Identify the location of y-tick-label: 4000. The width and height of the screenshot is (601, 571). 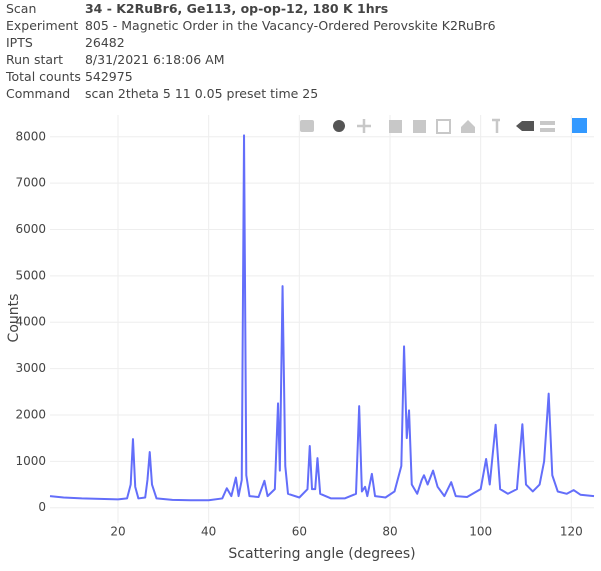
(30, 322).